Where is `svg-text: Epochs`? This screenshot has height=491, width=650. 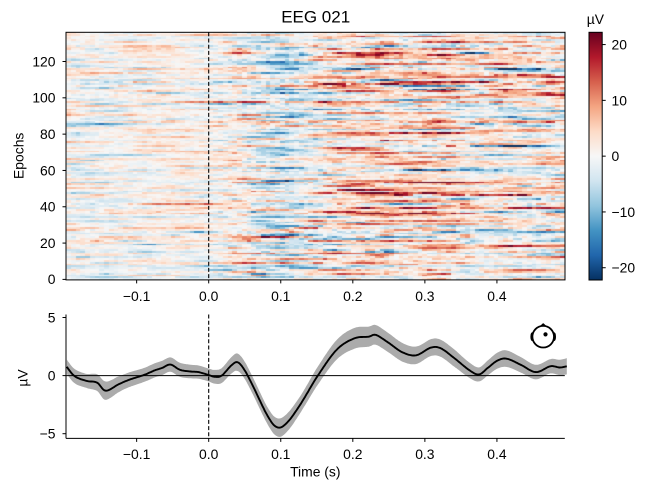
svg-text: Epochs is located at coordinates (19, 156).